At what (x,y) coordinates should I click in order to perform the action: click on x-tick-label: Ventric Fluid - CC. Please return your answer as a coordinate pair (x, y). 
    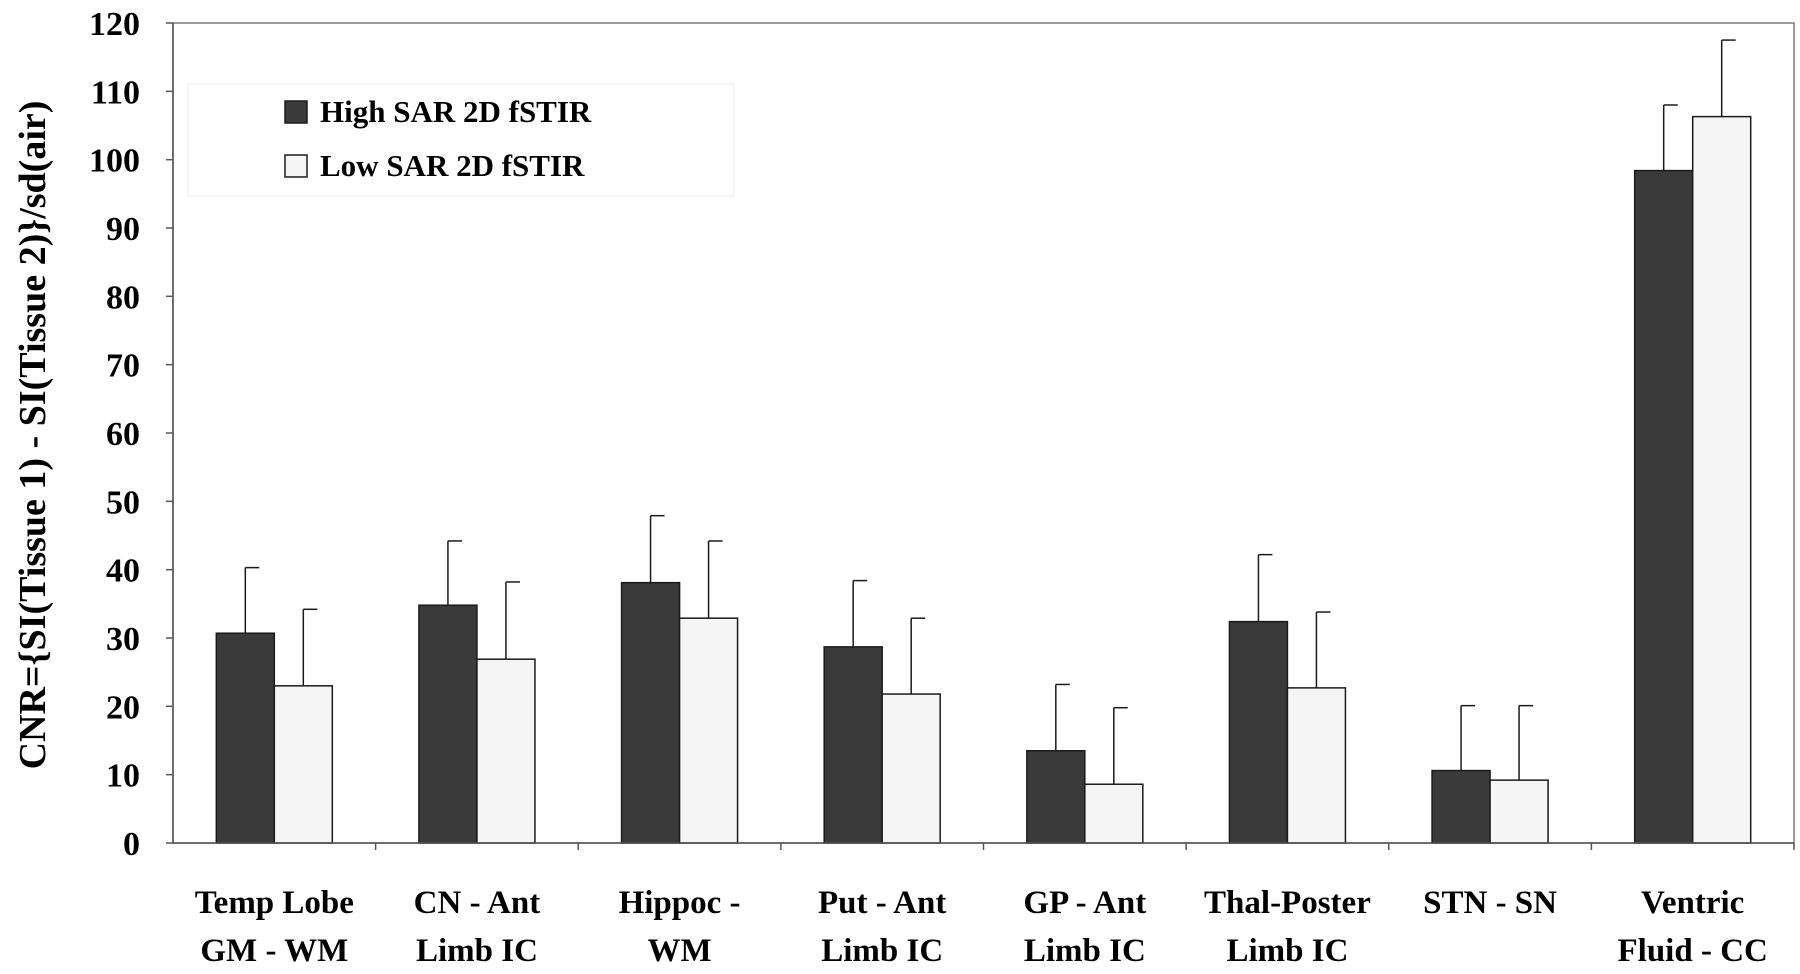
    Looking at the image, I should click on (1693, 927).